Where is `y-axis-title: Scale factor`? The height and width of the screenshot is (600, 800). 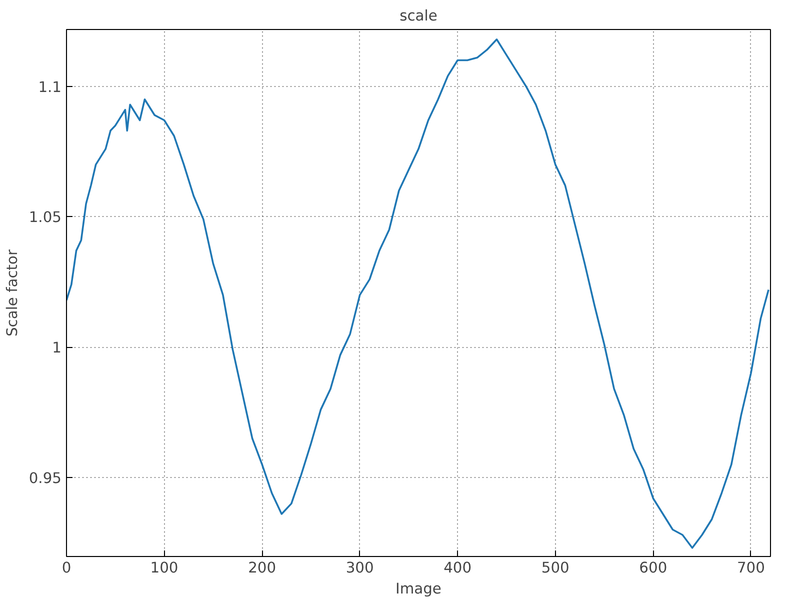
y-axis-title: Scale factor is located at coordinates (12, 292).